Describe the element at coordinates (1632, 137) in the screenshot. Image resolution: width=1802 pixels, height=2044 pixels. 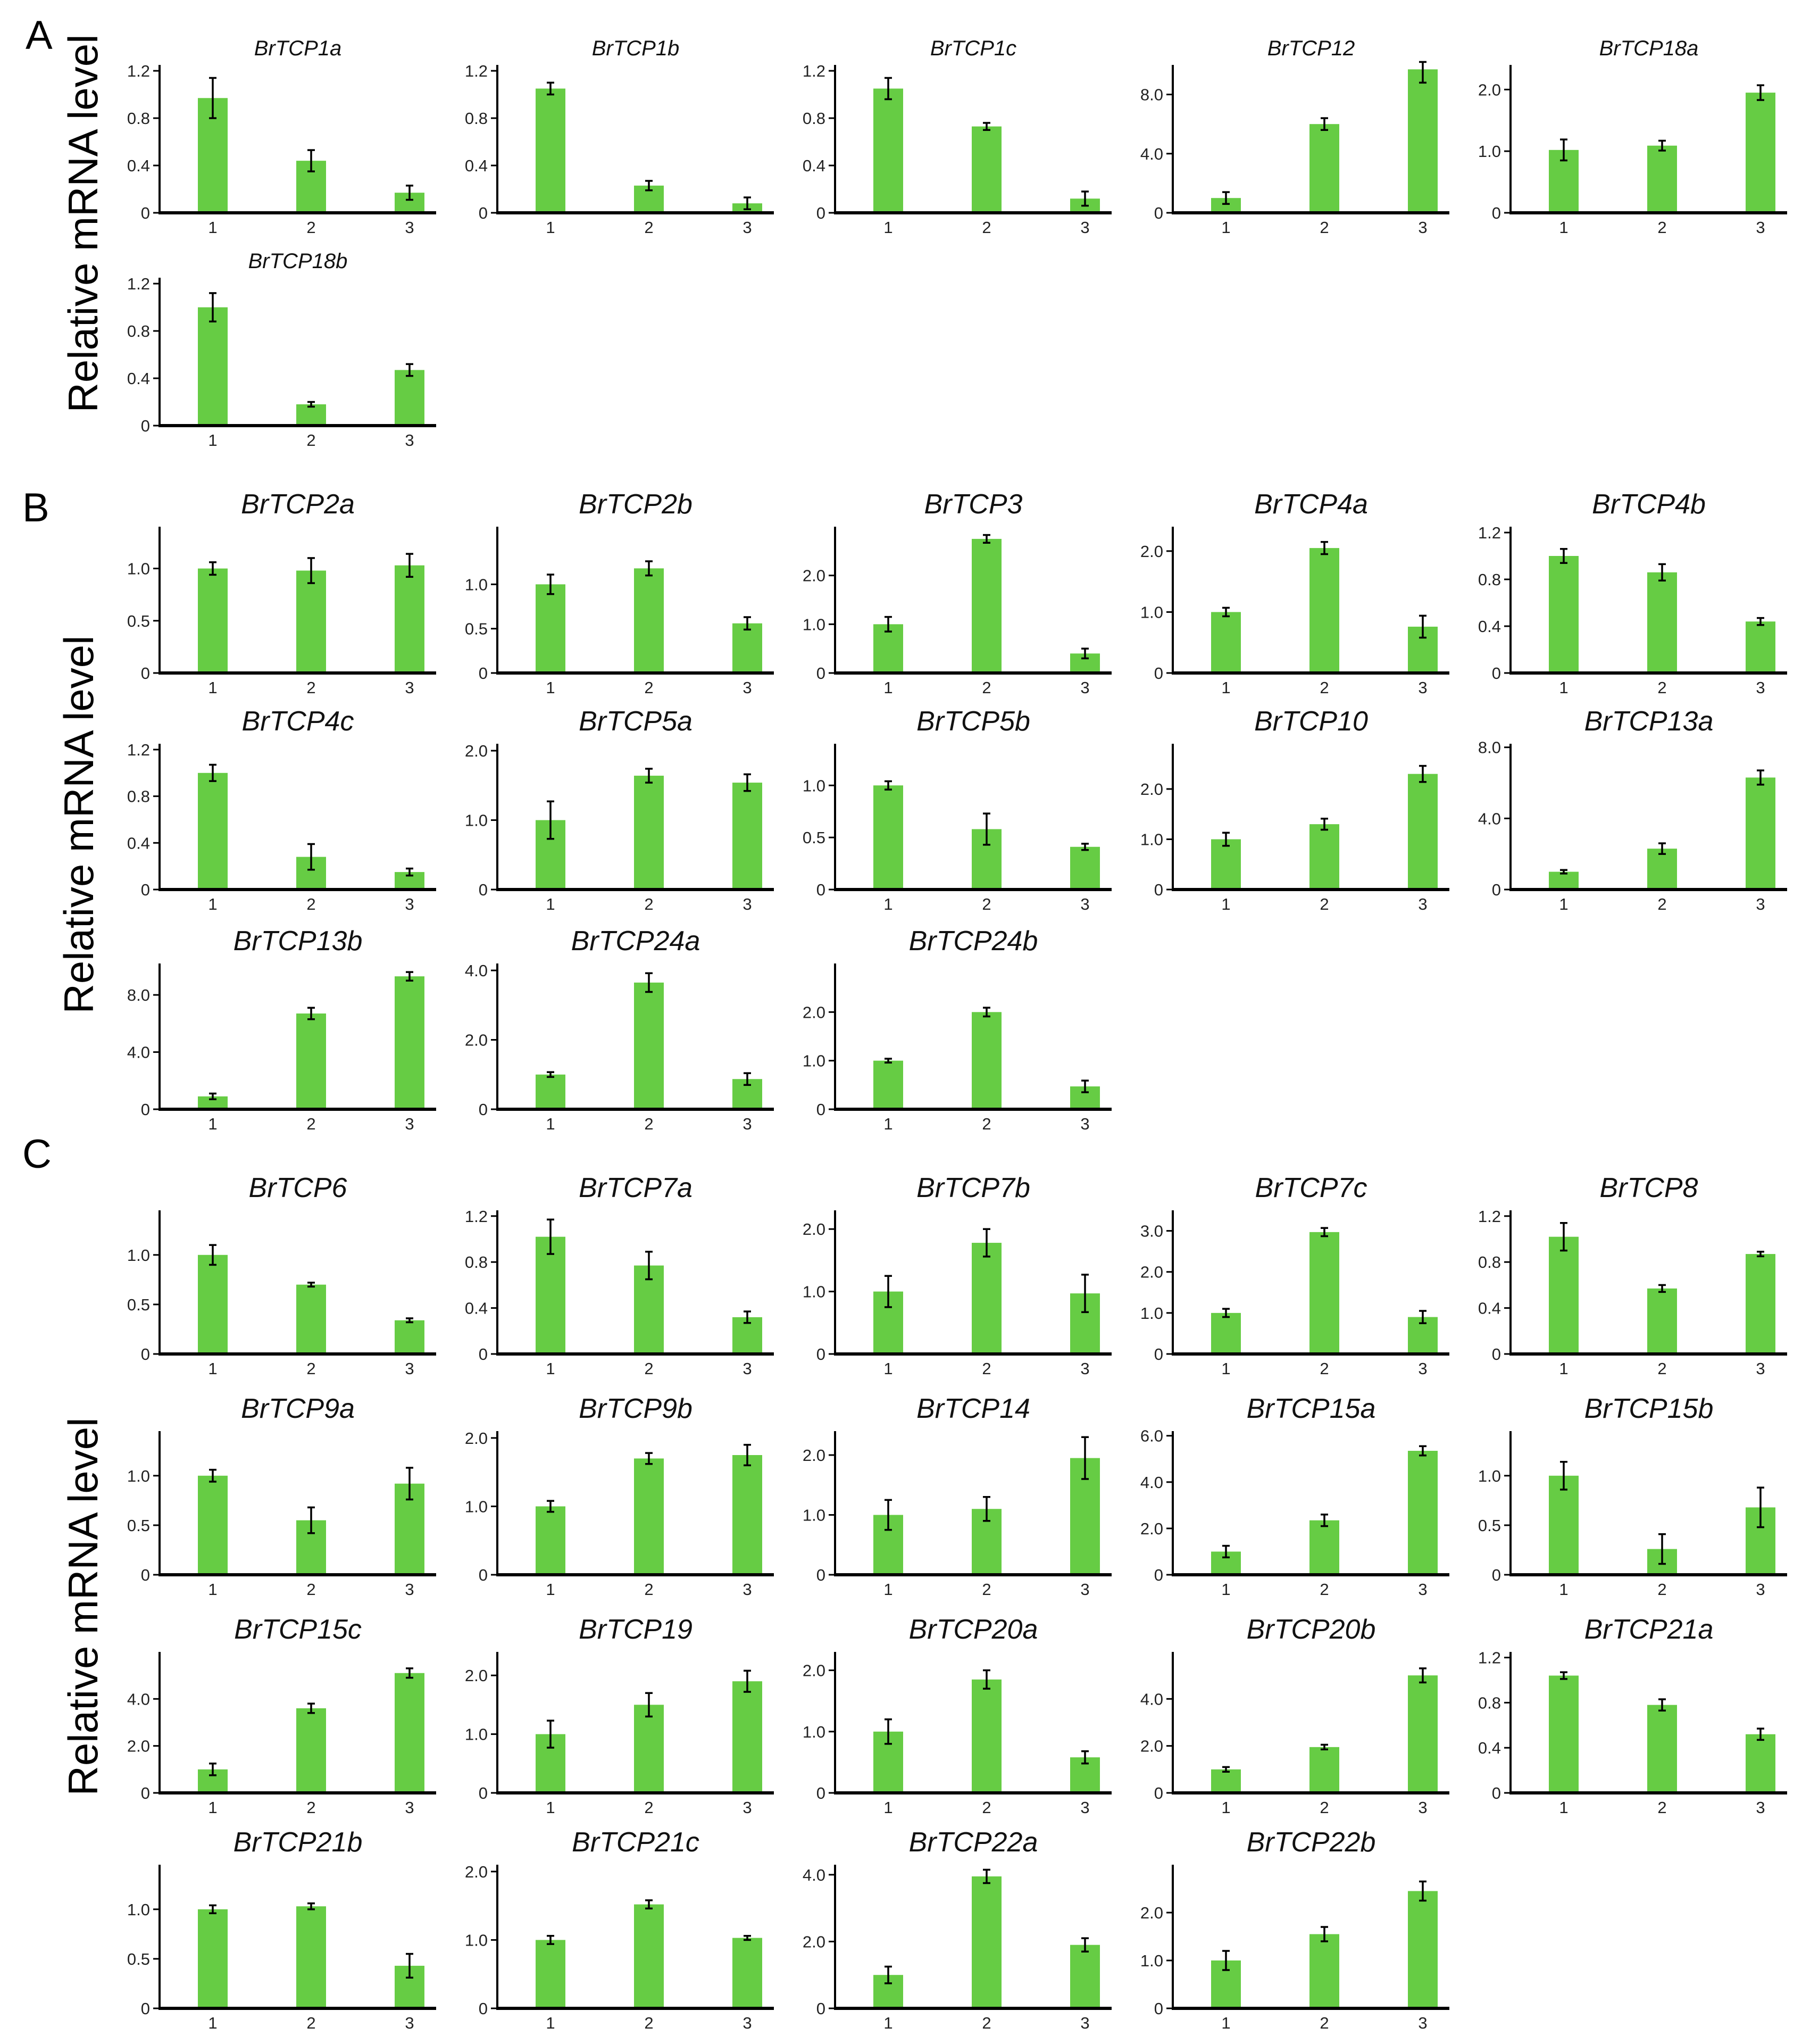
I see `chart-brtcp18a: BrTCP18a 0 1.0 2.0 1 2 3` at that location.